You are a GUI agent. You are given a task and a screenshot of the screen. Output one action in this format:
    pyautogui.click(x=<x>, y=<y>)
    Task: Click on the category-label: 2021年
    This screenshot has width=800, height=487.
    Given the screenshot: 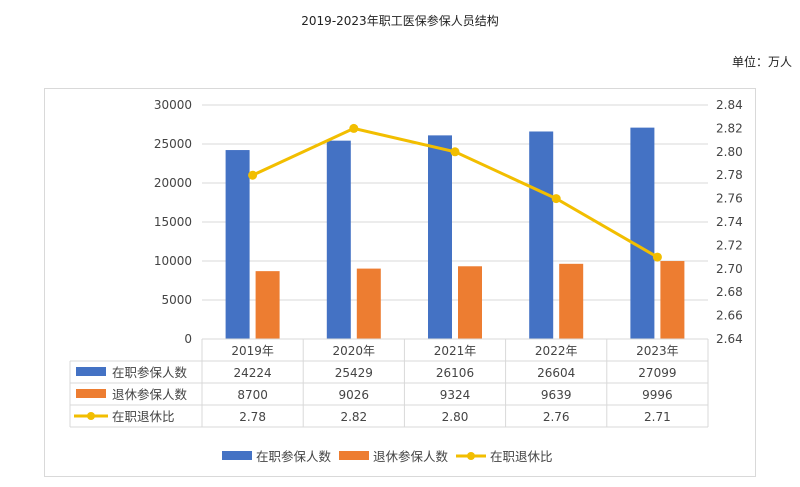 What is the action you would take?
    pyautogui.click(x=455, y=351)
    